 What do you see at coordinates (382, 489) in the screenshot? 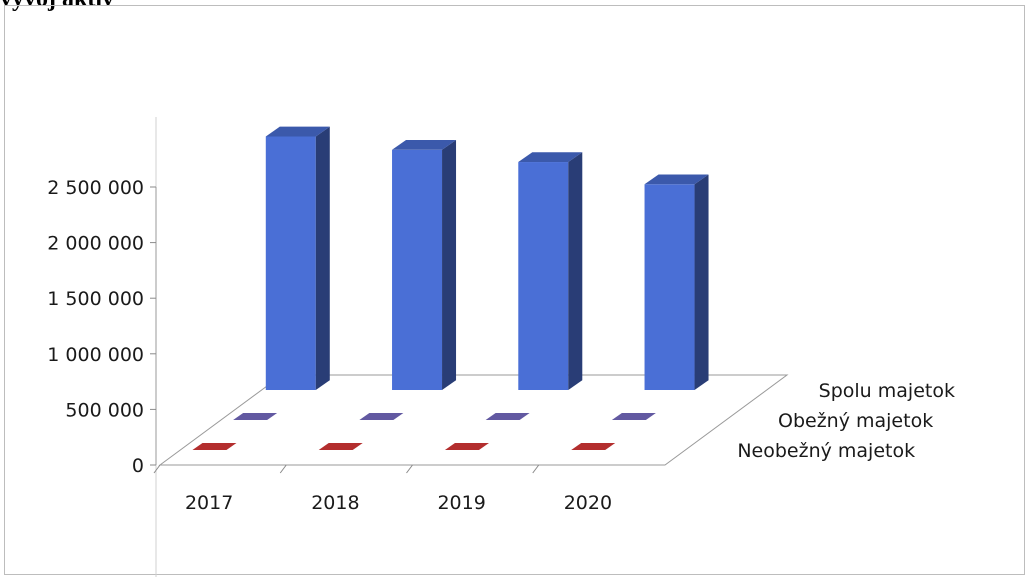
I see `category-label-group: 2017 2018 2019 2020` at bounding box center [382, 489].